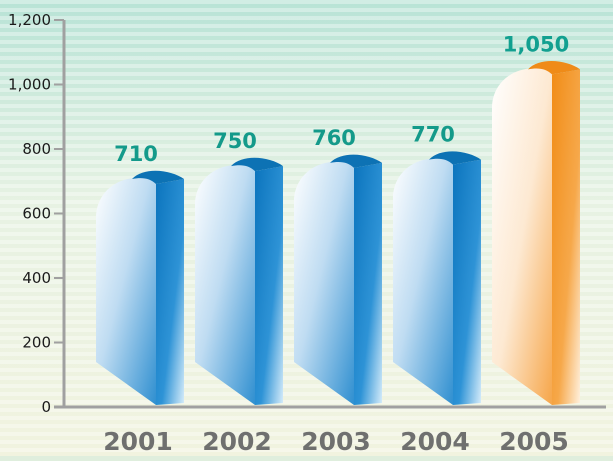 The height and width of the screenshot is (461, 613). What do you see at coordinates (334, 138) in the screenshot?
I see `bar-value-label: 760` at bounding box center [334, 138].